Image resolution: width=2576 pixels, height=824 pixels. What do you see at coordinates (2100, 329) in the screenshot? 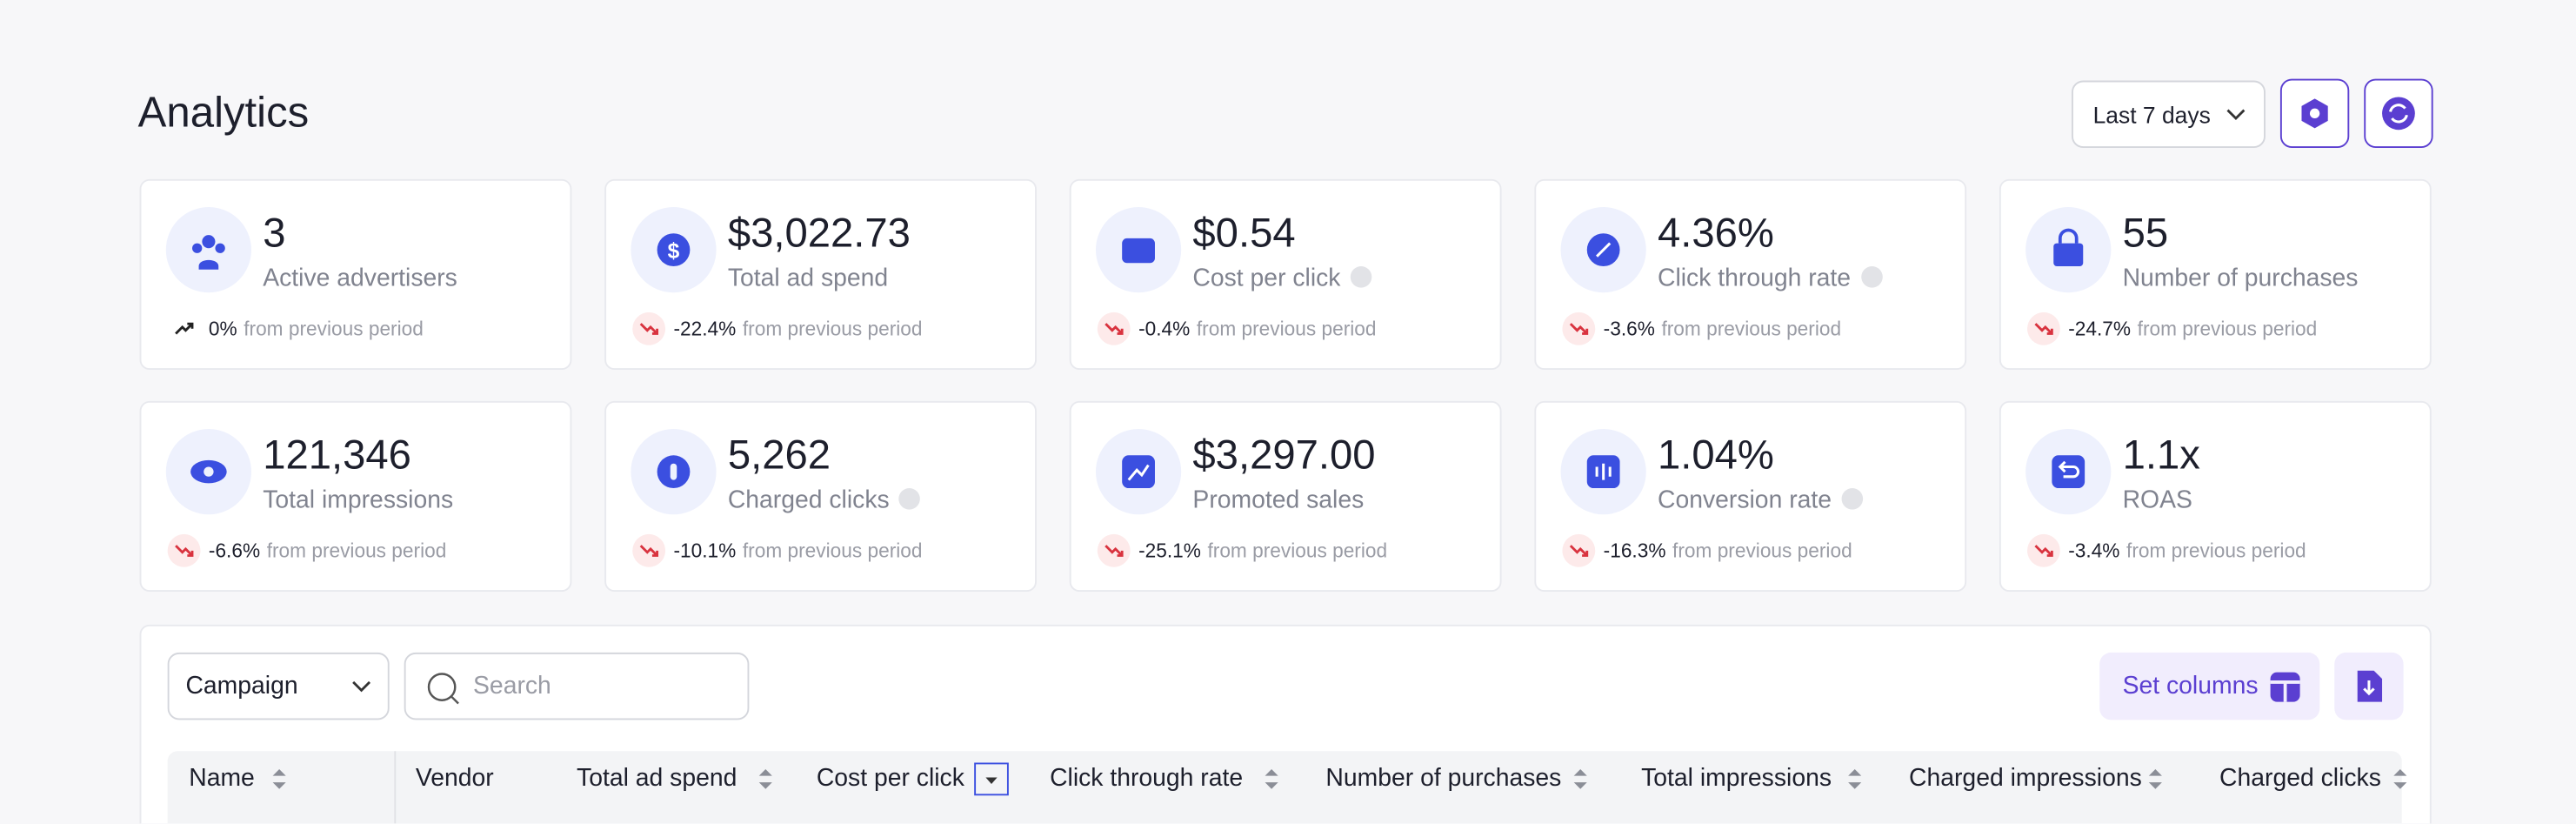
I see `change-value: -24.7%` at bounding box center [2100, 329].